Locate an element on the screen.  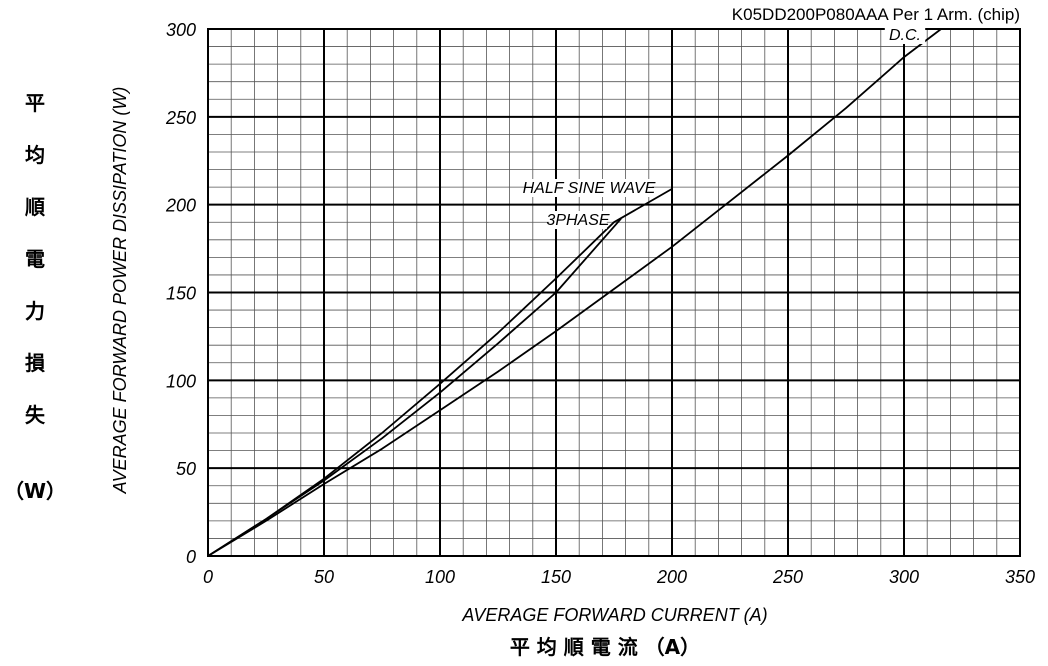
y-title-char: 順 is located at coordinates (35, 207).